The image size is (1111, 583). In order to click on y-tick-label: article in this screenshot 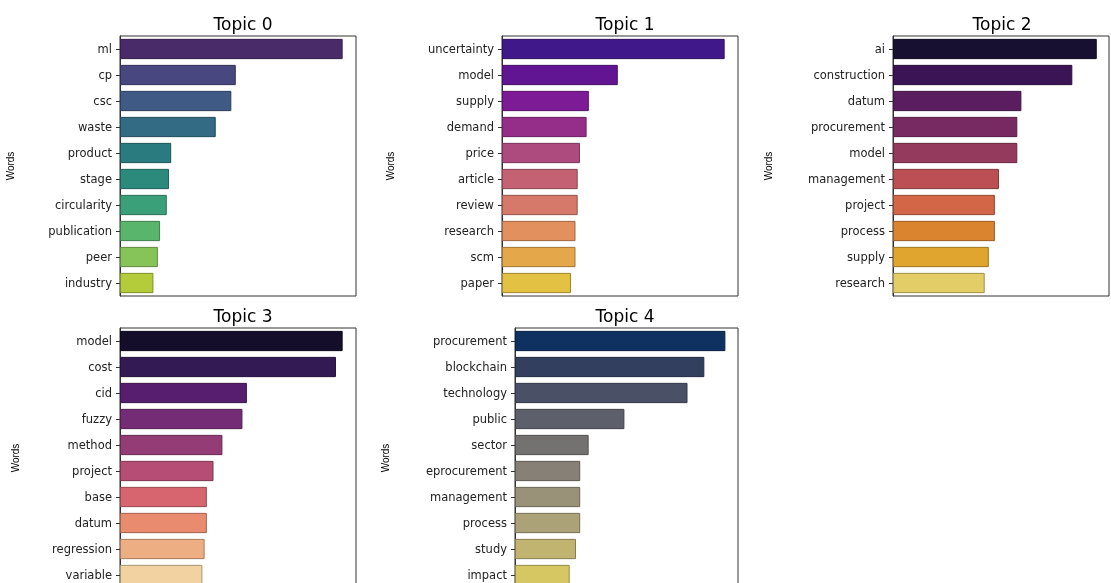, I will do `click(475, 179)`.